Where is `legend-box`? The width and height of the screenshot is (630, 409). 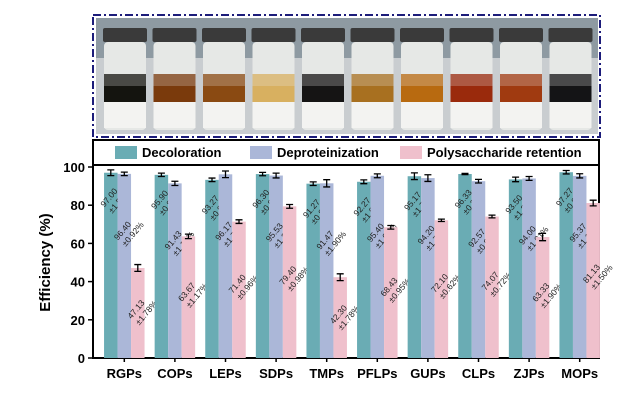
legend-box is located at coordinates (346, 152).